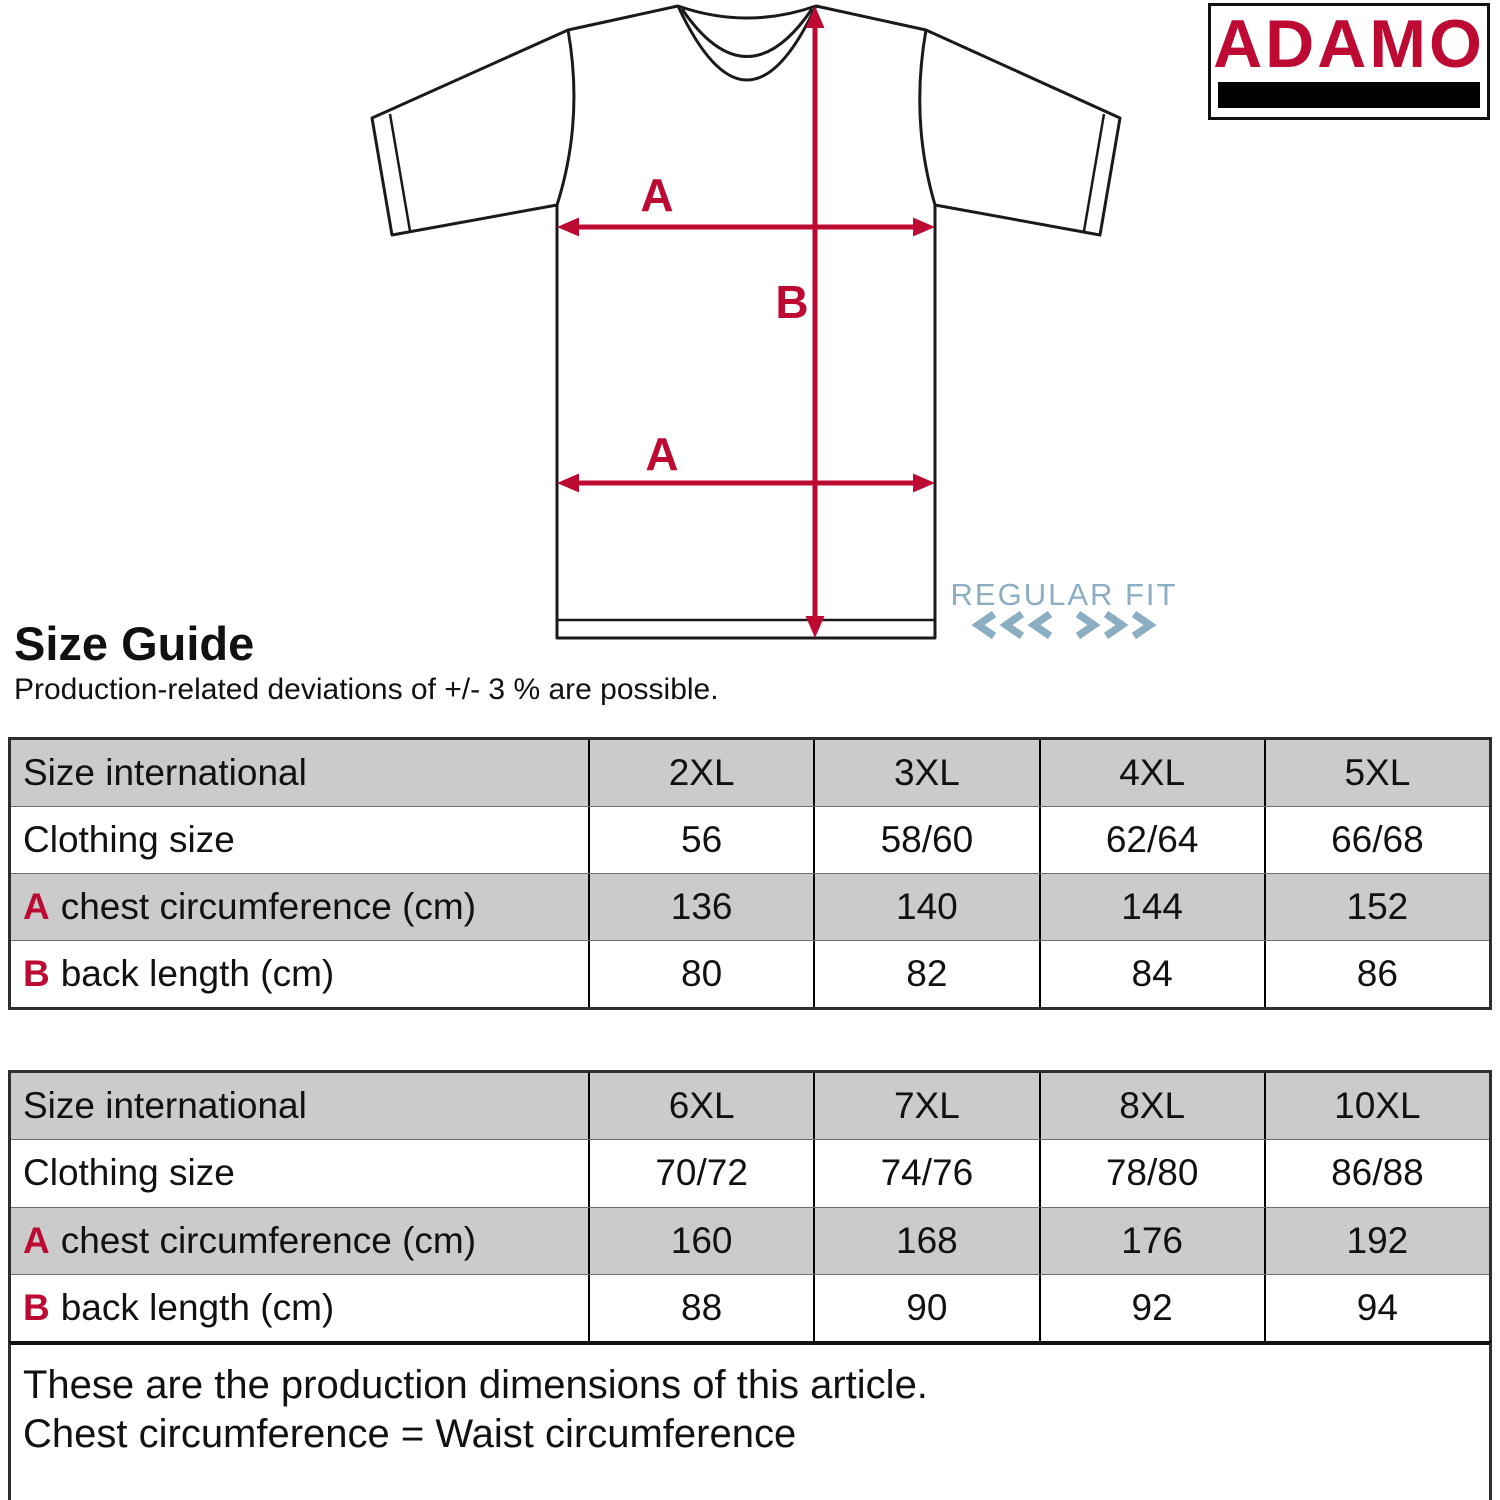  What do you see at coordinates (700, 1173) in the screenshot?
I see `size-cell: 70/72` at bounding box center [700, 1173].